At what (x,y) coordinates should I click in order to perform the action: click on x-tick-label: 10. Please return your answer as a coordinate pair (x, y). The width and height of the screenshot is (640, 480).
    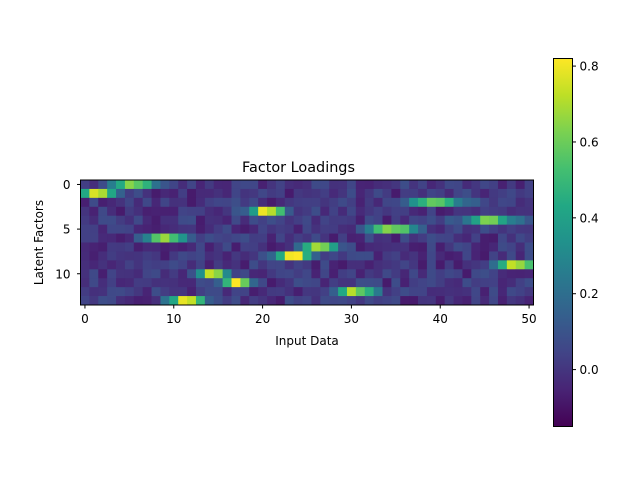
    Looking at the image, I should click on (173, 319).